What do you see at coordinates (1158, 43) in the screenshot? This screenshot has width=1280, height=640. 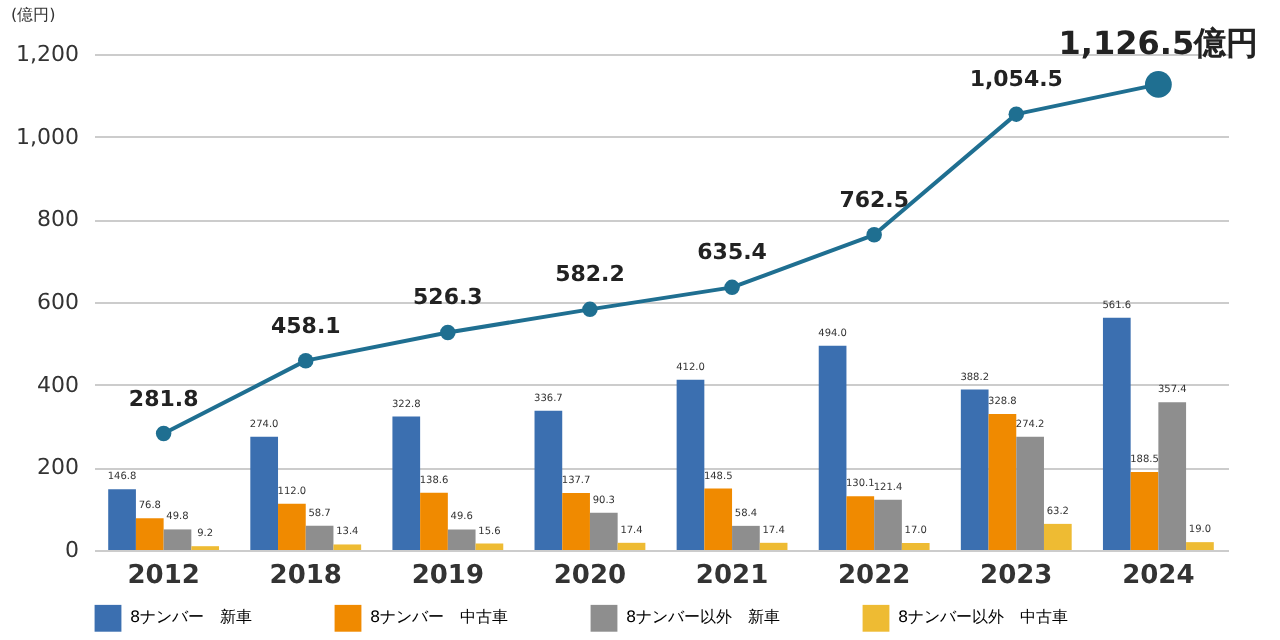 I see `data-label: 1,126.5億円` at bounding box center [1158, 43].